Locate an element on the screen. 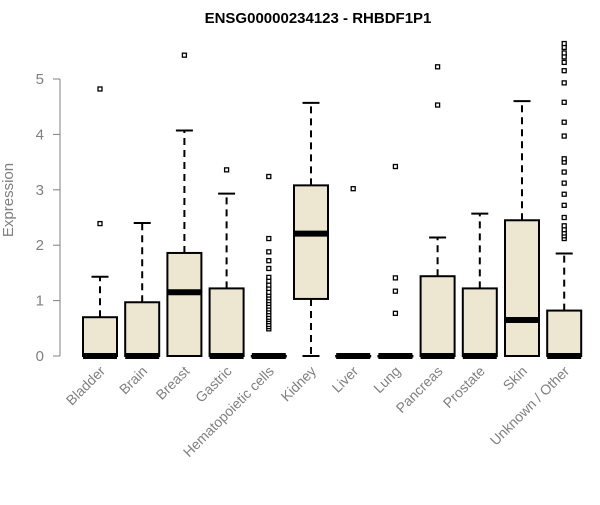  x-tick-label: Kidney is located at coordinates (299, 384).